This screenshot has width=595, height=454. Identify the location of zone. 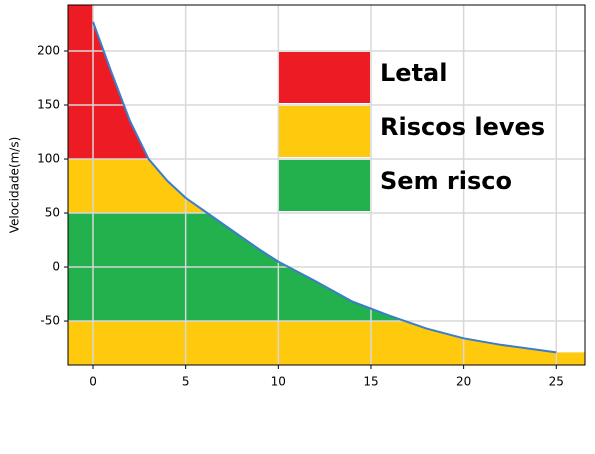
(326, 343).